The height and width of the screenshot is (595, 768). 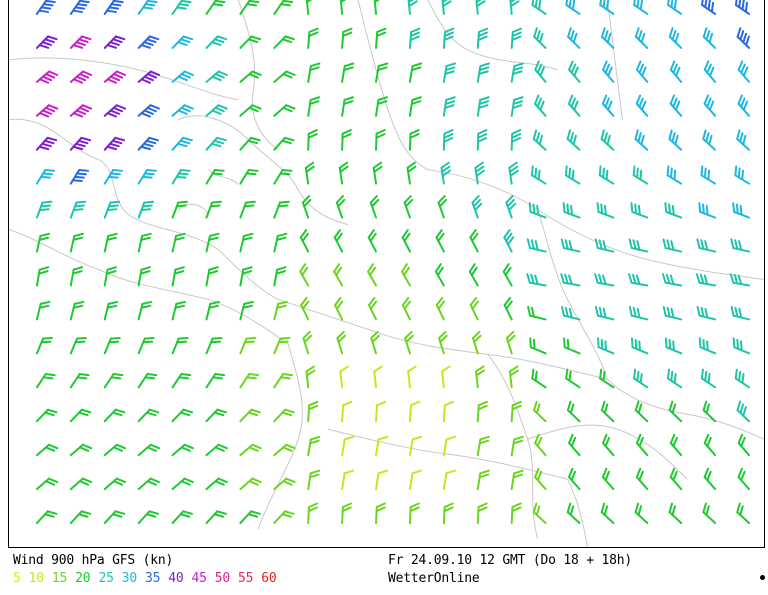 What do you see at coordinates (762, 577) in the screenshot?
I see `corner-dot` at bounding box center [762, 577].